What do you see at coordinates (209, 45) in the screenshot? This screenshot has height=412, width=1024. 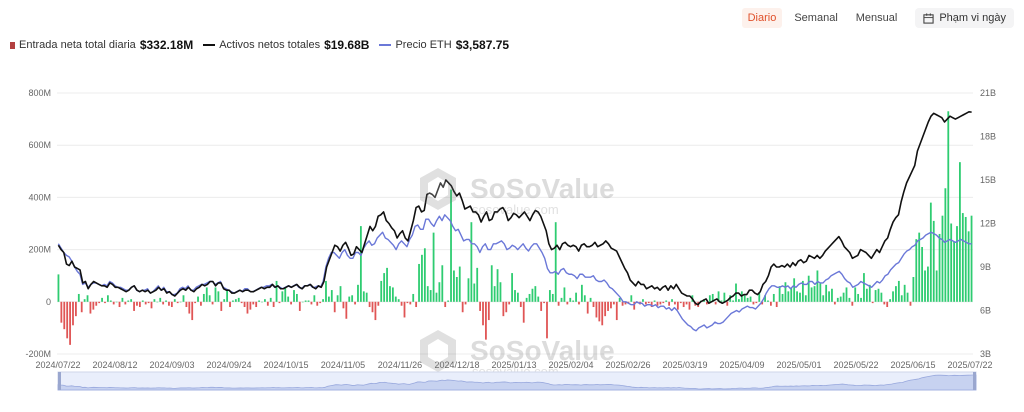 I see `legend-swatch-assets` at bounding box center [209, 45].